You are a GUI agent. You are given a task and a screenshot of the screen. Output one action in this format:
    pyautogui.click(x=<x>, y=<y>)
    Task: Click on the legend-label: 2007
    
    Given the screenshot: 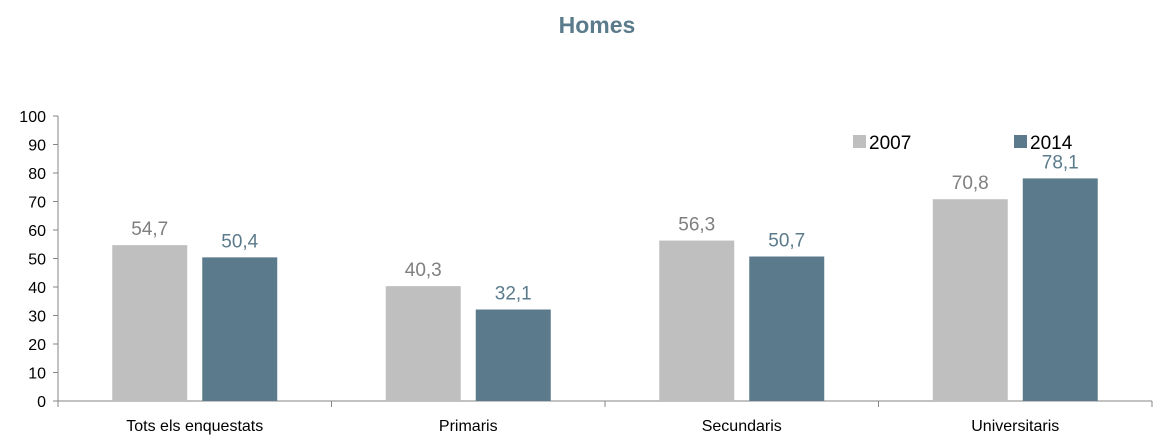 What is the action you would take?
    pyautogui.click(x=890, y=143)
    